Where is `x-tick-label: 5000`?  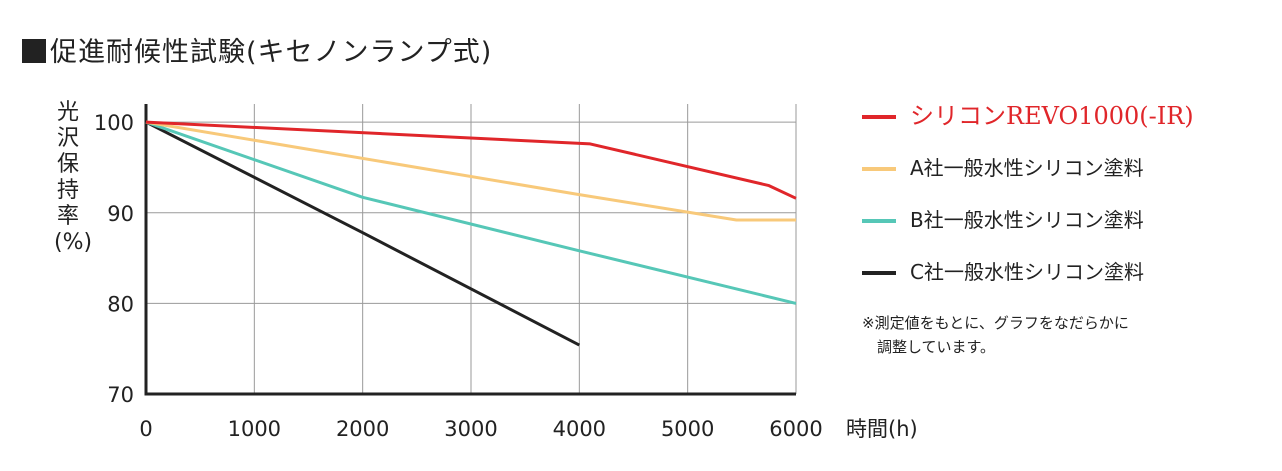 x-tick-label: 5000 is located at coordinates (687, 429).